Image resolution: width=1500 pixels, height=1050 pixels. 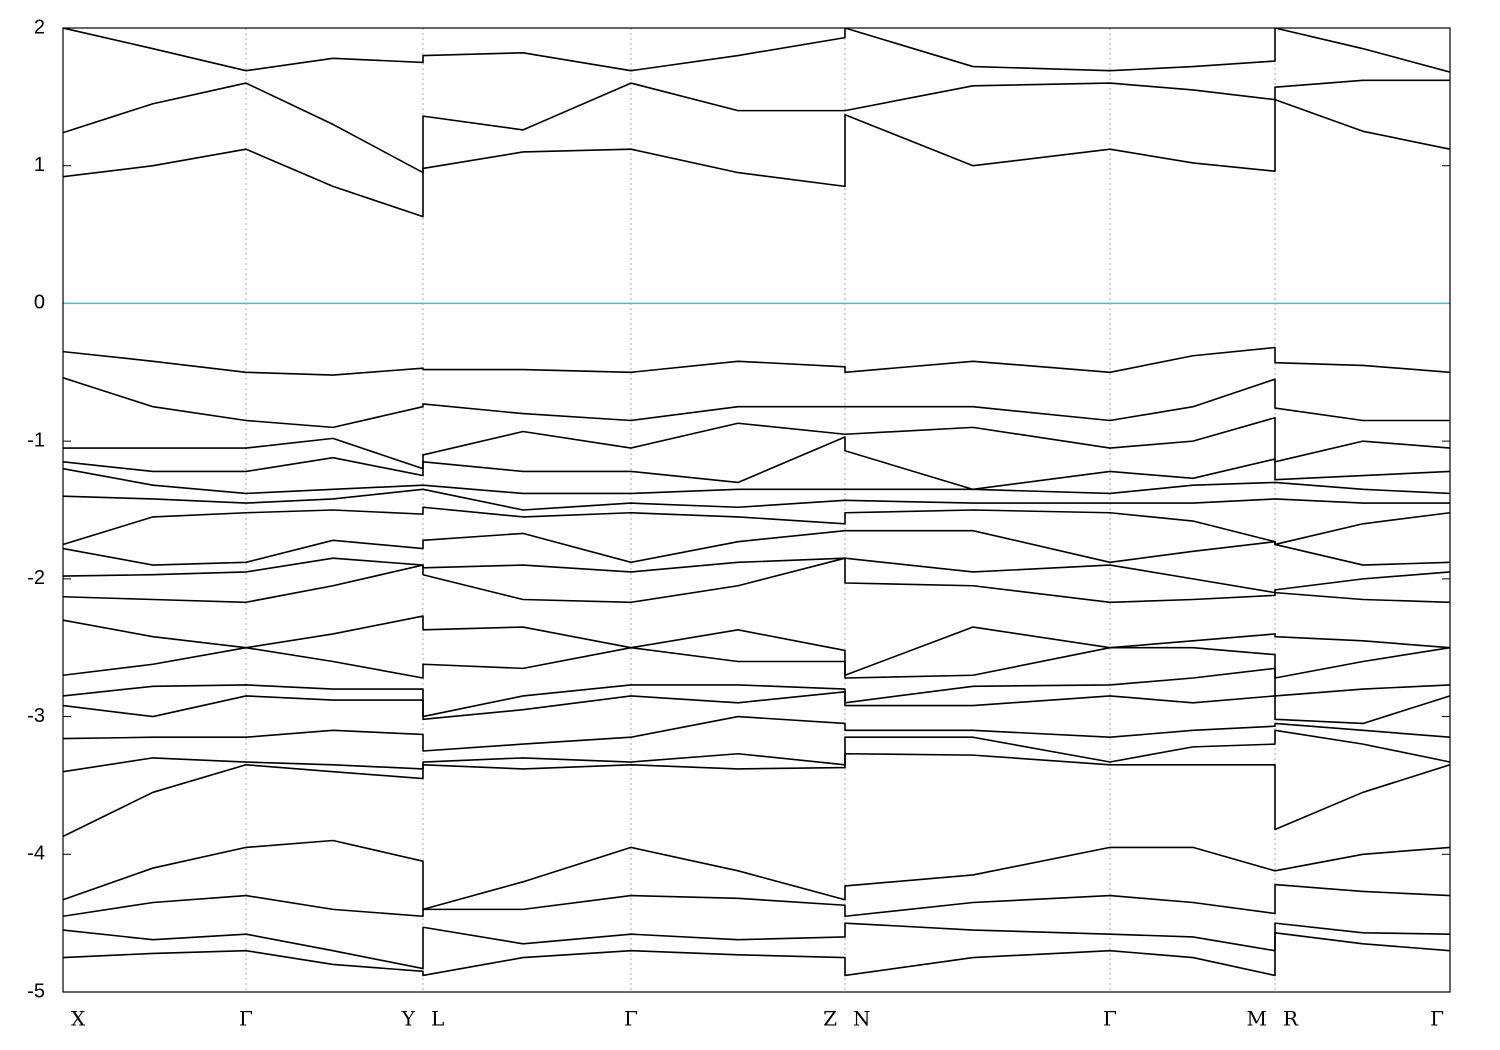 I want to click on x-tick-label: X, so click(x=78, y=1019).